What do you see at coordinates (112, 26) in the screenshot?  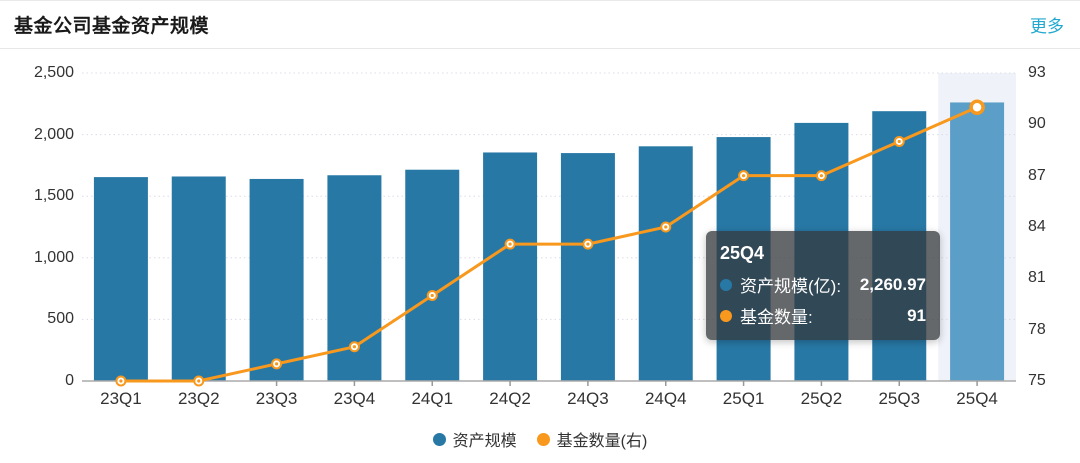 I see `page-title: 基金公司基金资产规模` at bounding box center [112, 26].